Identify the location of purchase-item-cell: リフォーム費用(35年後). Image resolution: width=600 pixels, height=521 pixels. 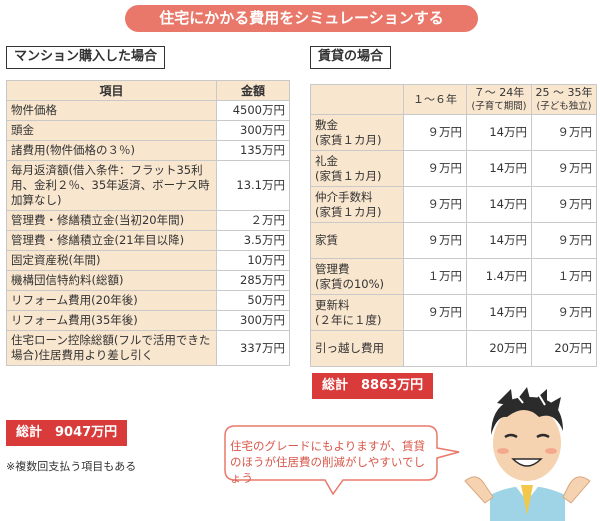
(111, 320).